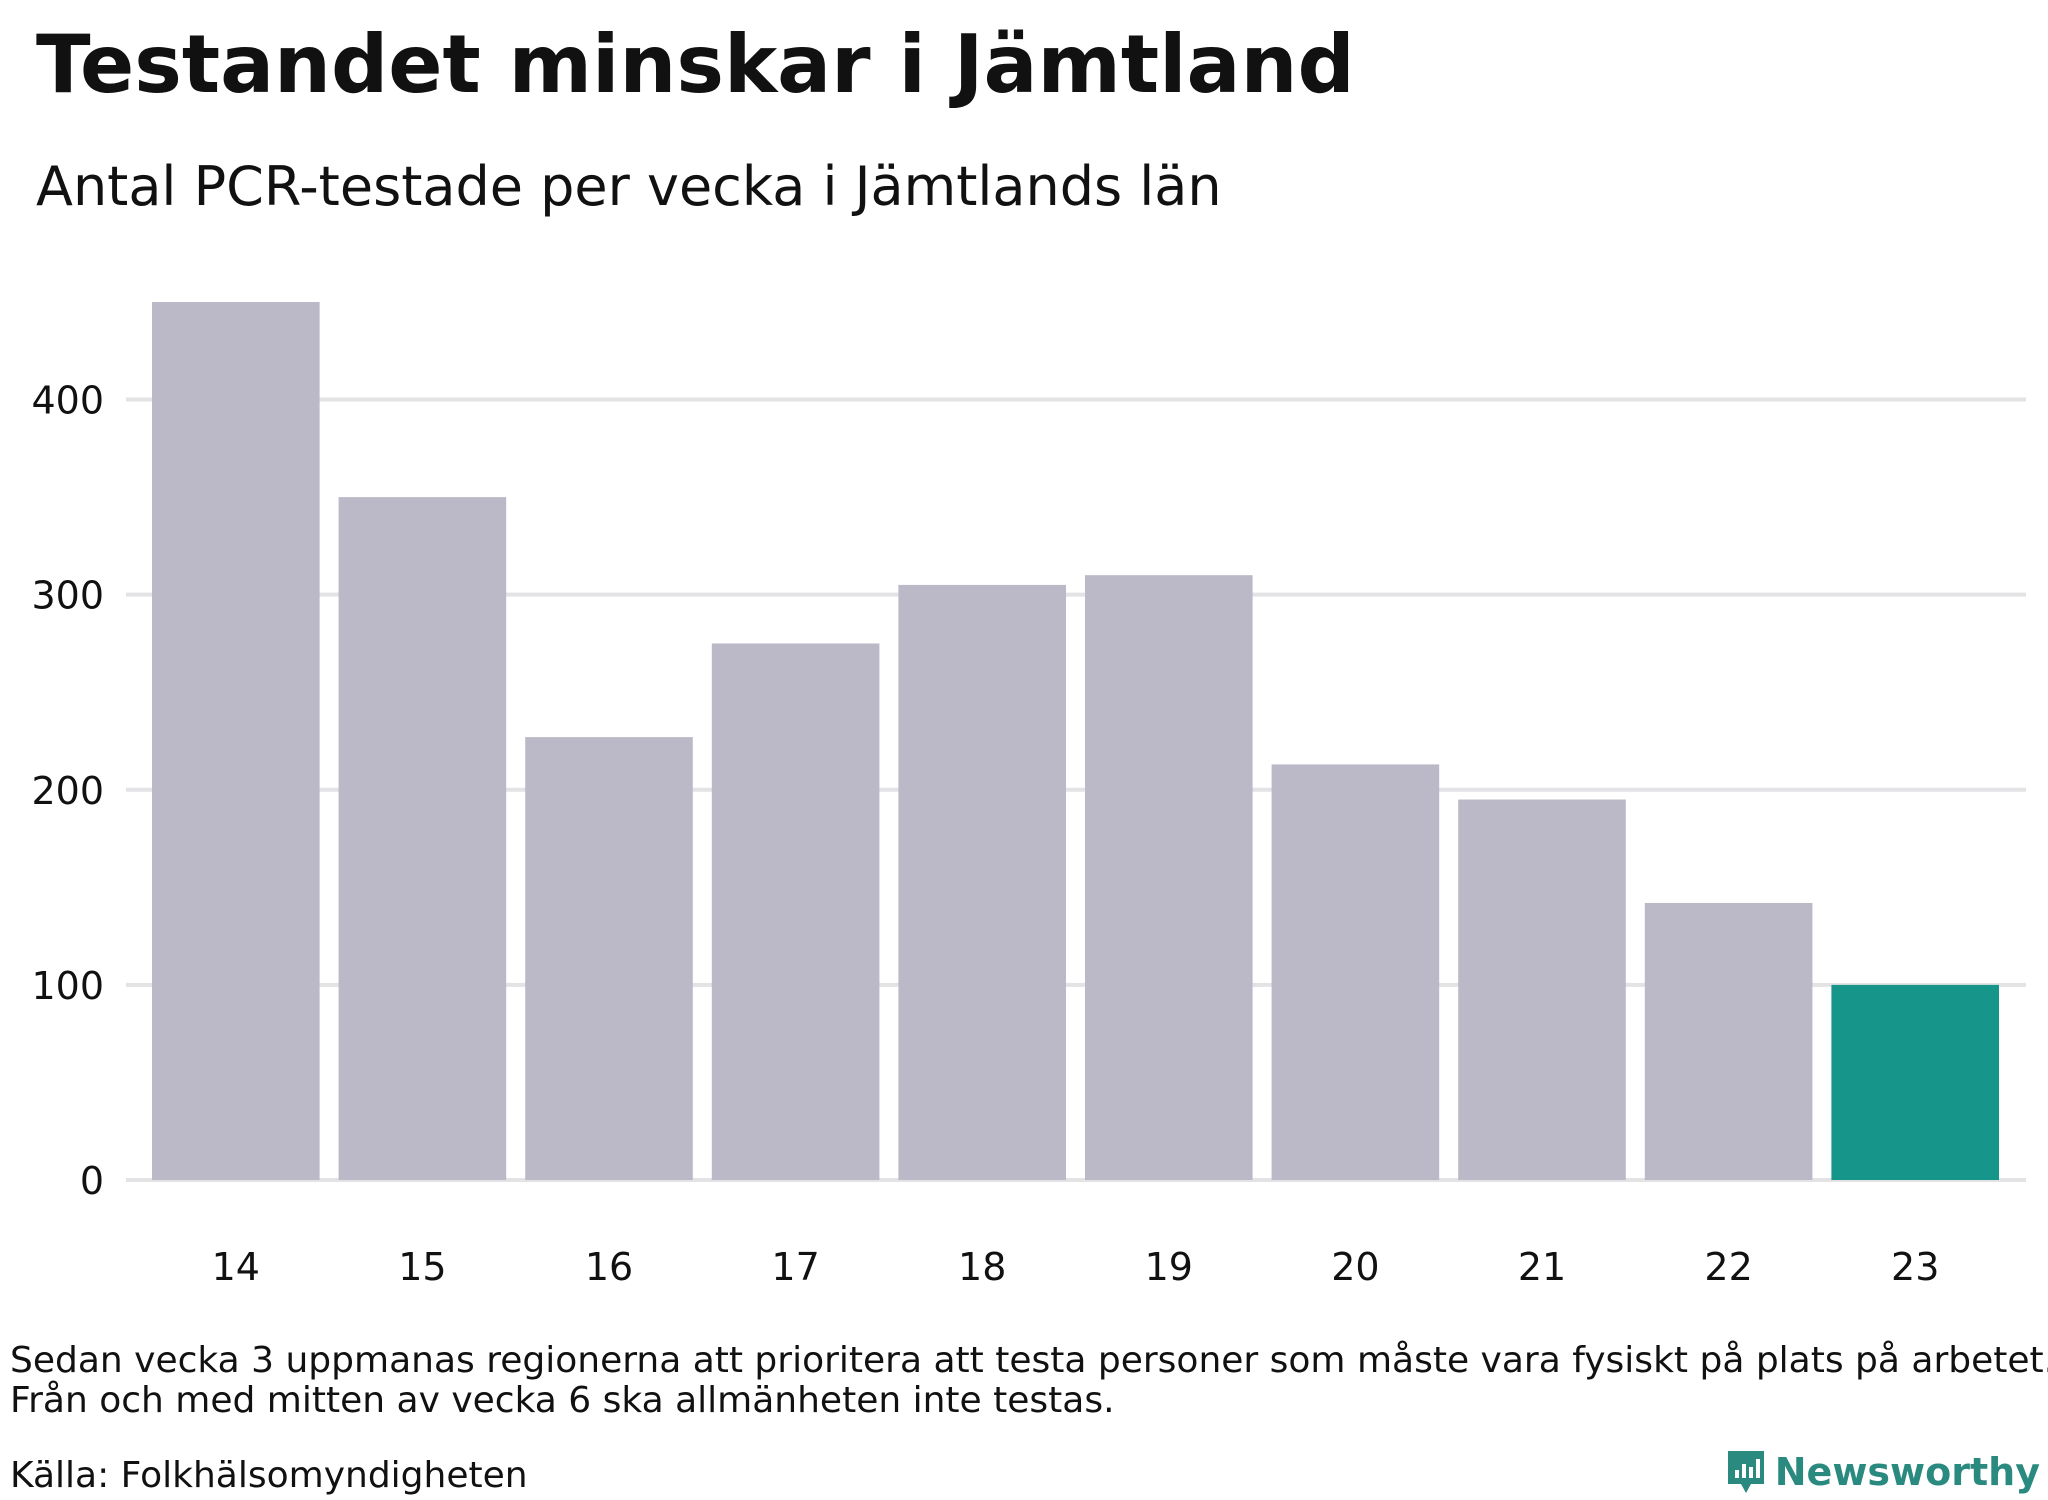 The height and width of the screenshot is (1500, 2048). What do you see at coordinates (67, 791) in the screenshot?
I see `y-tick-label: 200` at bounding box center [67, 791].